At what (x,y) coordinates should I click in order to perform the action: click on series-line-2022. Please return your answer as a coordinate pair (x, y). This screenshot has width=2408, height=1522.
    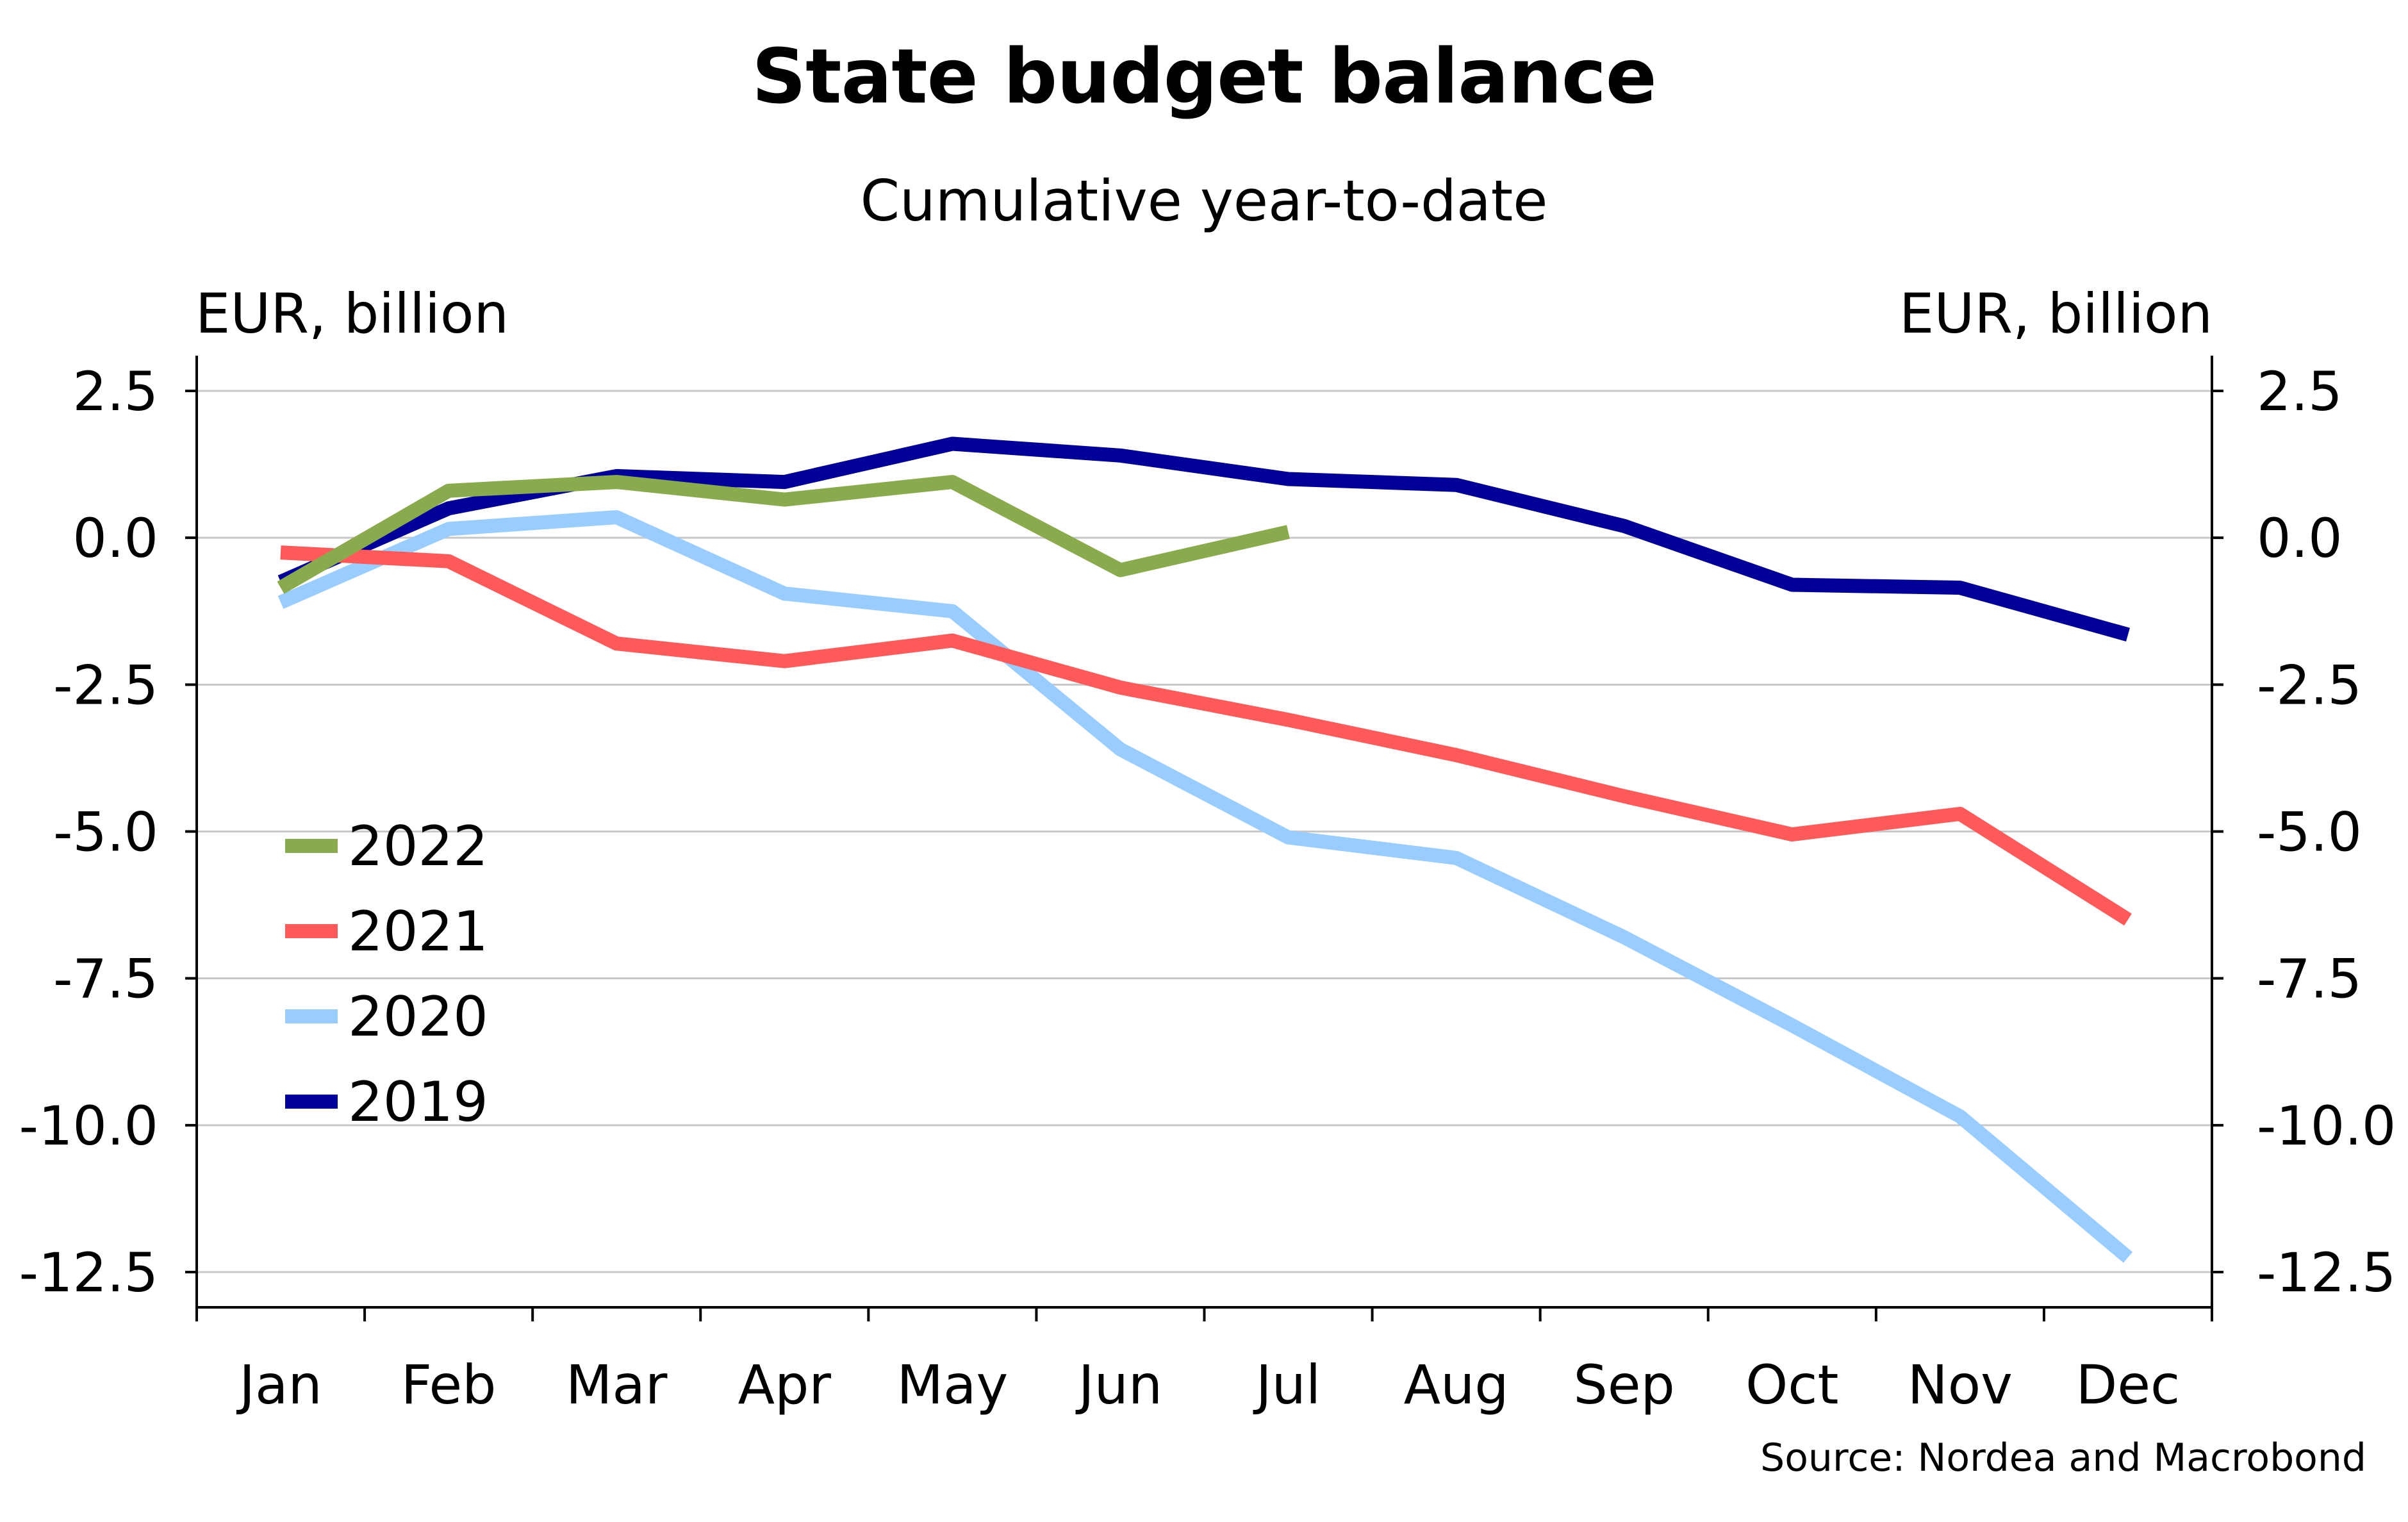
    Looking at the image, I should click on (783, 534).